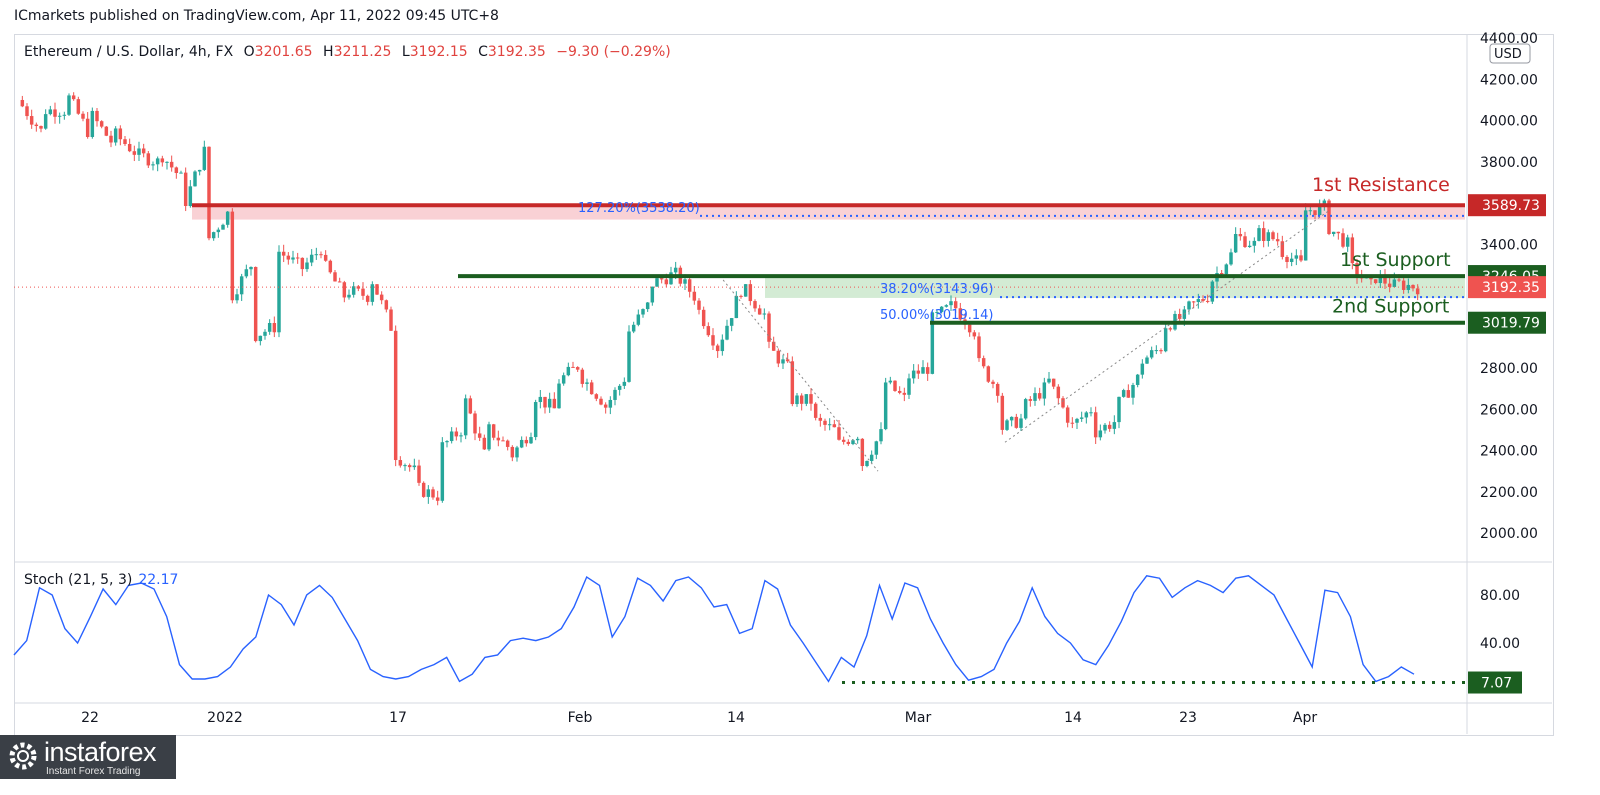 This screenshot has height=795, width=1600. I want to click on resistance-zone, so click(828, 212).